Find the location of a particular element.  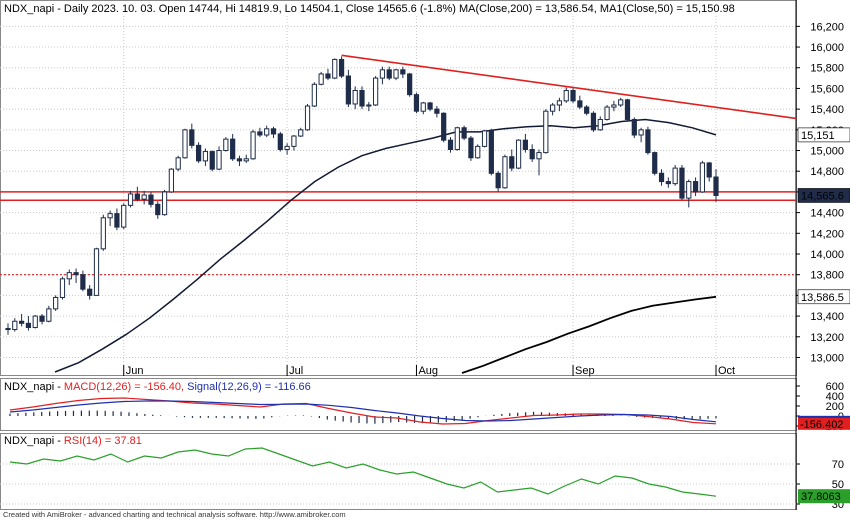

date-axis: Jun Jul Aug Sep Oct is located at coordinates (429, 371).